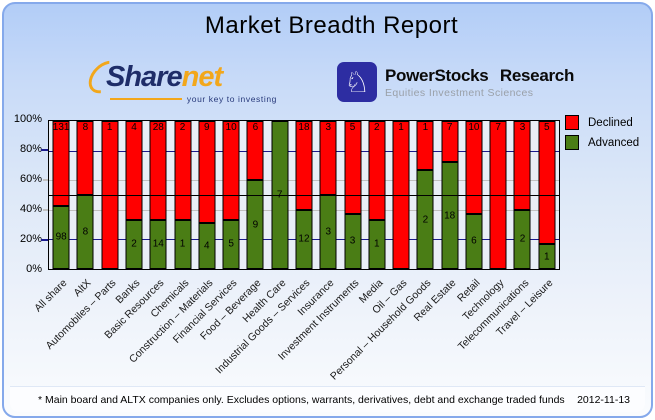 This screenshot has height=420, width=655. I want to click on declined-value-label: 8, so click(85, 127).